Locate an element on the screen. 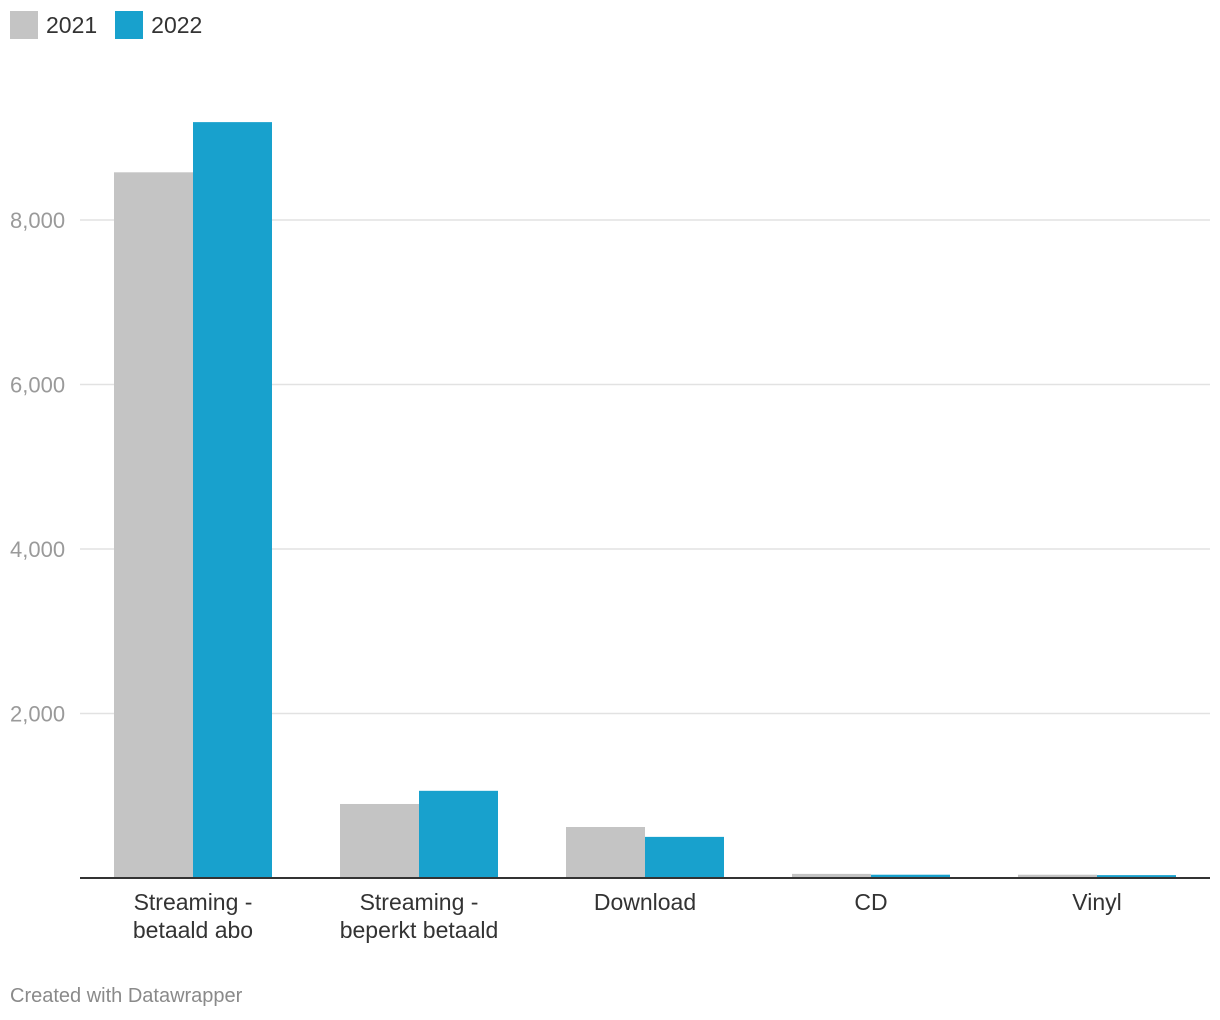 Image resolution: width=1220 pixels, height=1020 pixels. y-tick-label: 6,000 is located at coordinates (37, 385).